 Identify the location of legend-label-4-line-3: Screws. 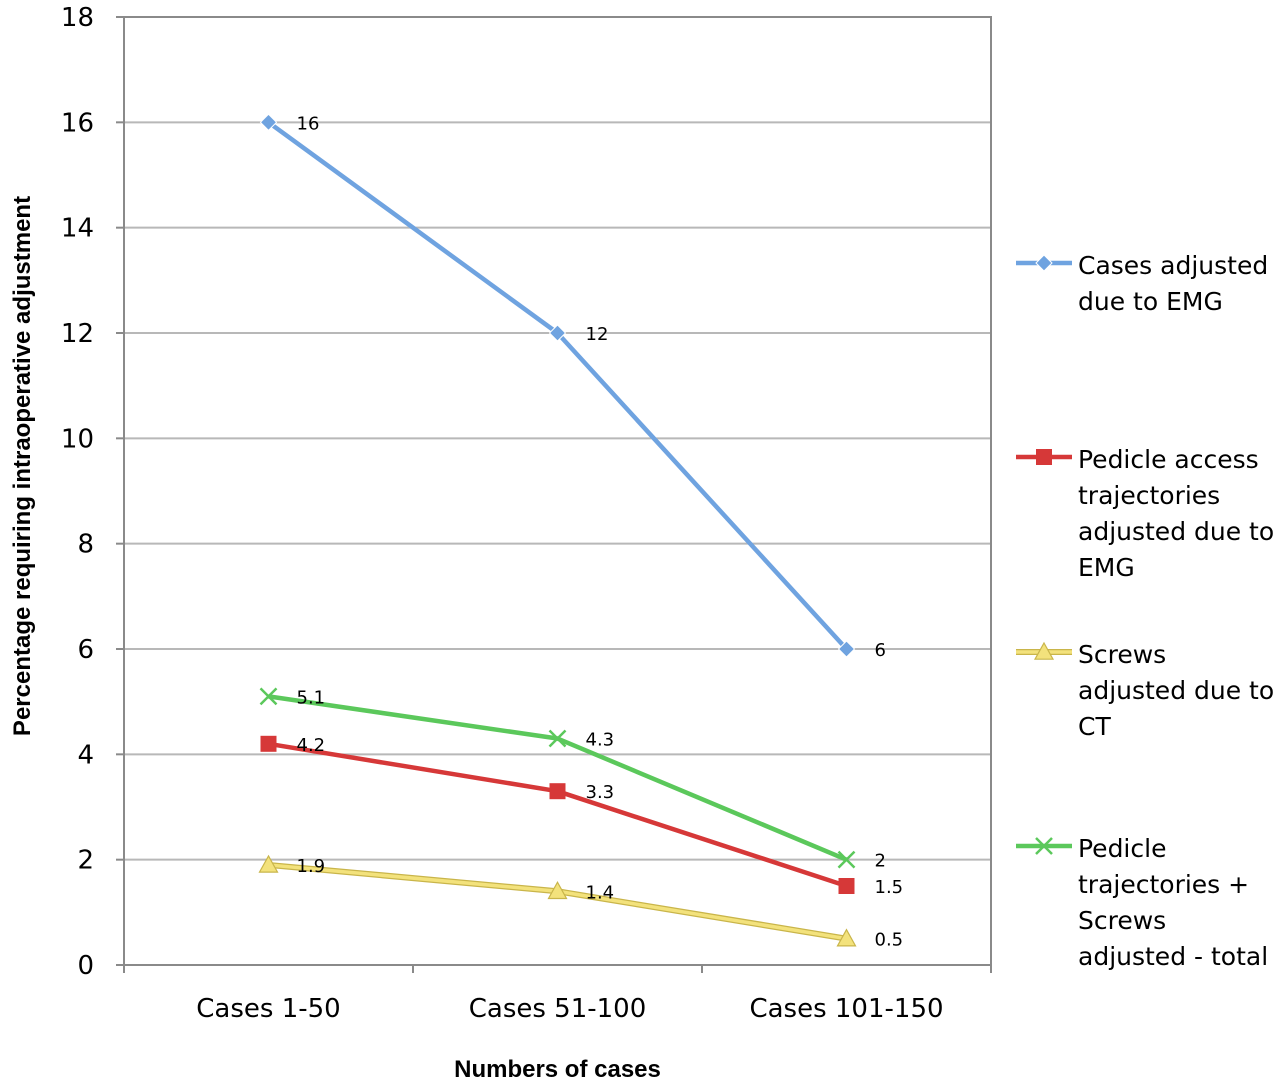
(1122, 920).